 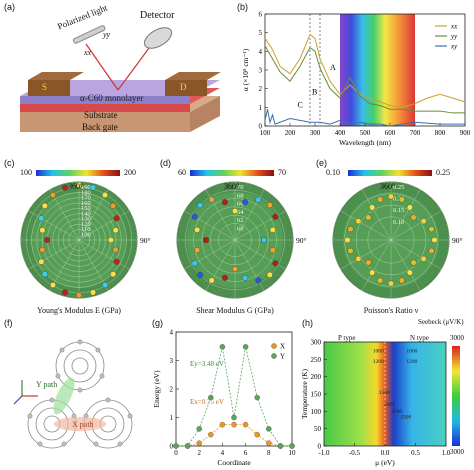 What do you see at coordinates (316, 412) in the screenshot?
I see `h-y-tick-label: 100` at bounding box center [316, 412].